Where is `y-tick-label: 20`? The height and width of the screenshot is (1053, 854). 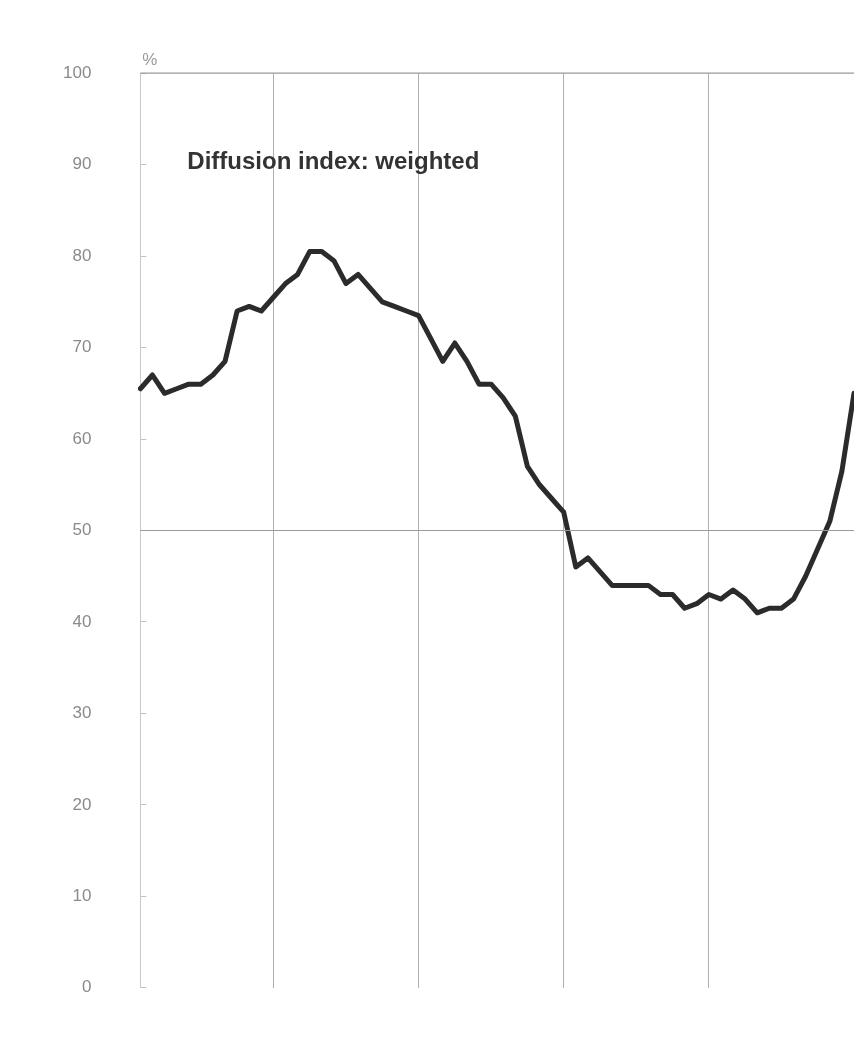 y-tick-label: 20 is located at coordinates (82, 804).